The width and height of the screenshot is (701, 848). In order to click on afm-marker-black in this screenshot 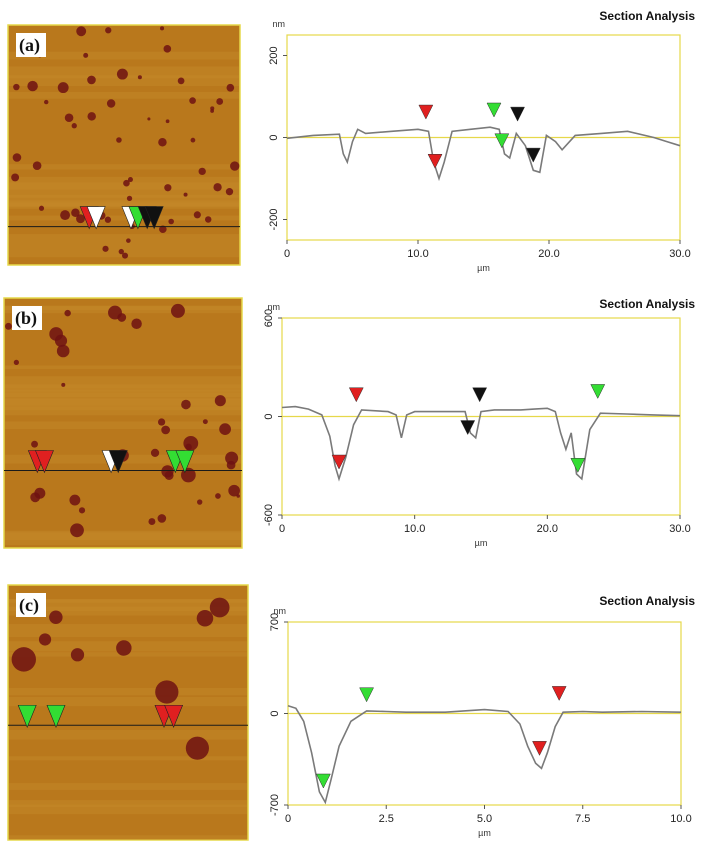, I will do `click(118, 462)`.